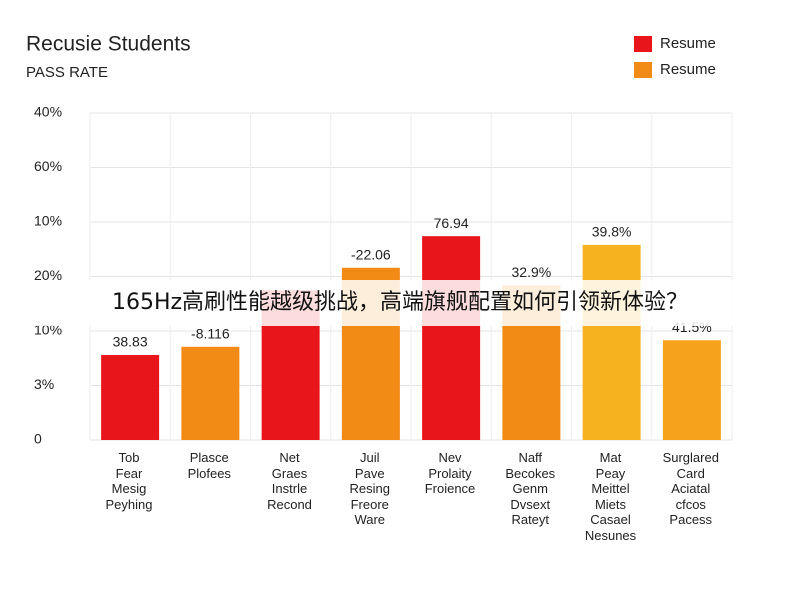 Image resolution: width=800 pixels, height=600 pixels. I want to click on overlay-band, so click(400, 303).